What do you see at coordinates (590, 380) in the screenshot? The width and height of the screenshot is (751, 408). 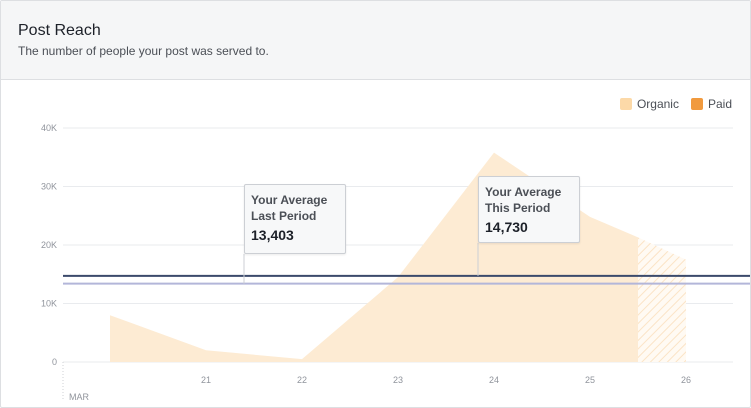 I see `x-tick-label: 25` at bounding box center [590, 380].